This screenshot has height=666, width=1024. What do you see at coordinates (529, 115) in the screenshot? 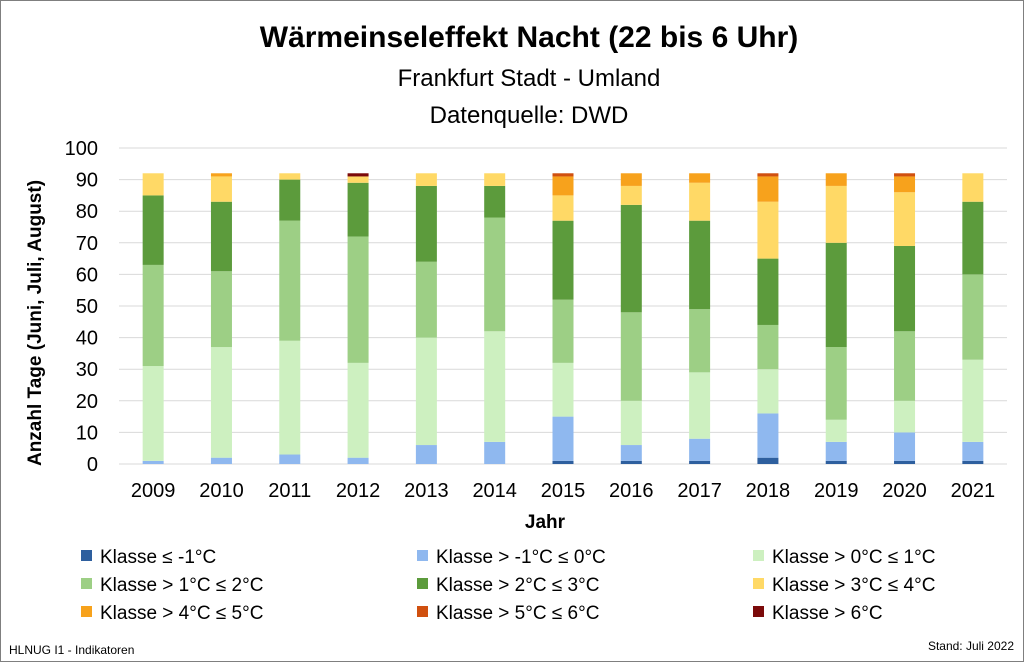
I see `chart-subtitle-2: Datenquelle: DWD` at bounding box center [529, 115].